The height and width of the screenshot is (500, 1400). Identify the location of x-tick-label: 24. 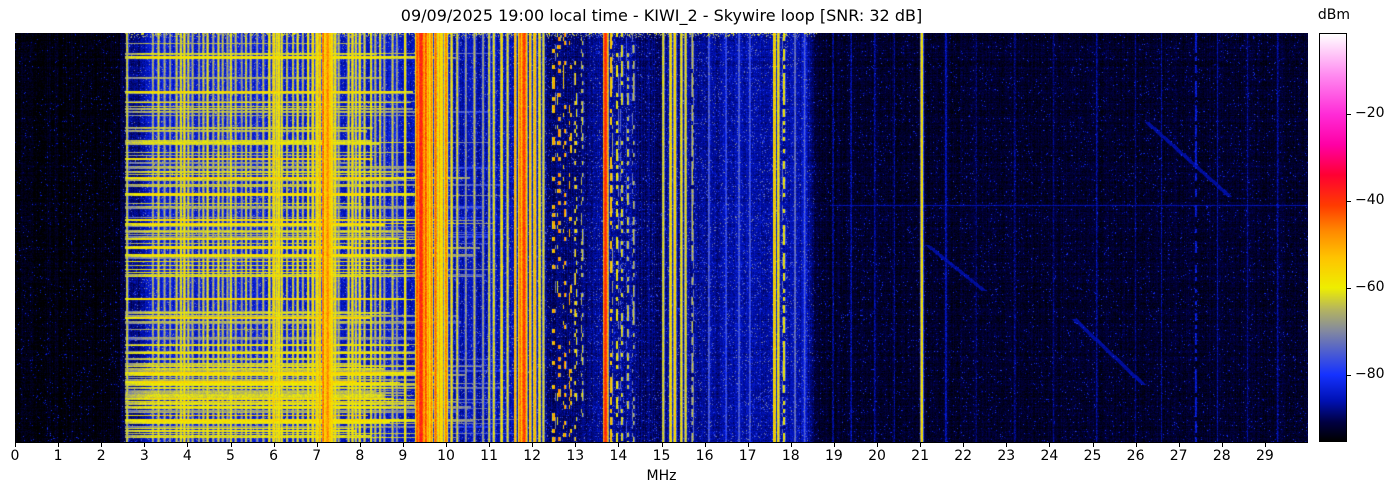
(1049, 456).